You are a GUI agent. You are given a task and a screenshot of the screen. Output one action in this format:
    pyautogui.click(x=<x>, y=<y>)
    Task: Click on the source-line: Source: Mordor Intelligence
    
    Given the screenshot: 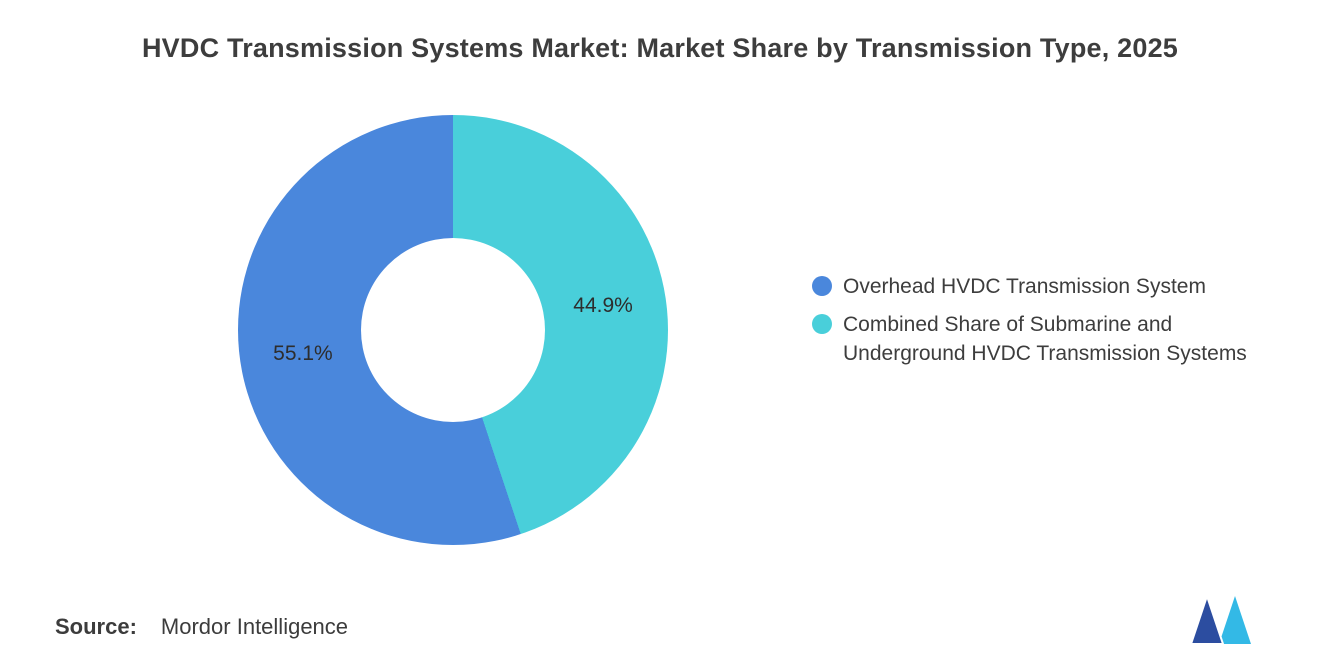 What is the action you would take?
    pyautogui.click(x=201, y=627)
    